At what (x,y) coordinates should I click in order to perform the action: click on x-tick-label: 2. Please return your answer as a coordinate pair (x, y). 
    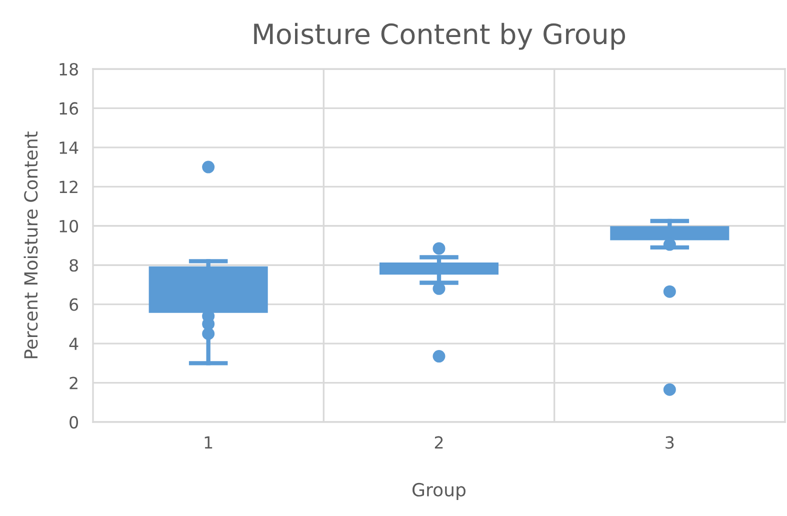
    Looking at the image, I should click on (438, 442).